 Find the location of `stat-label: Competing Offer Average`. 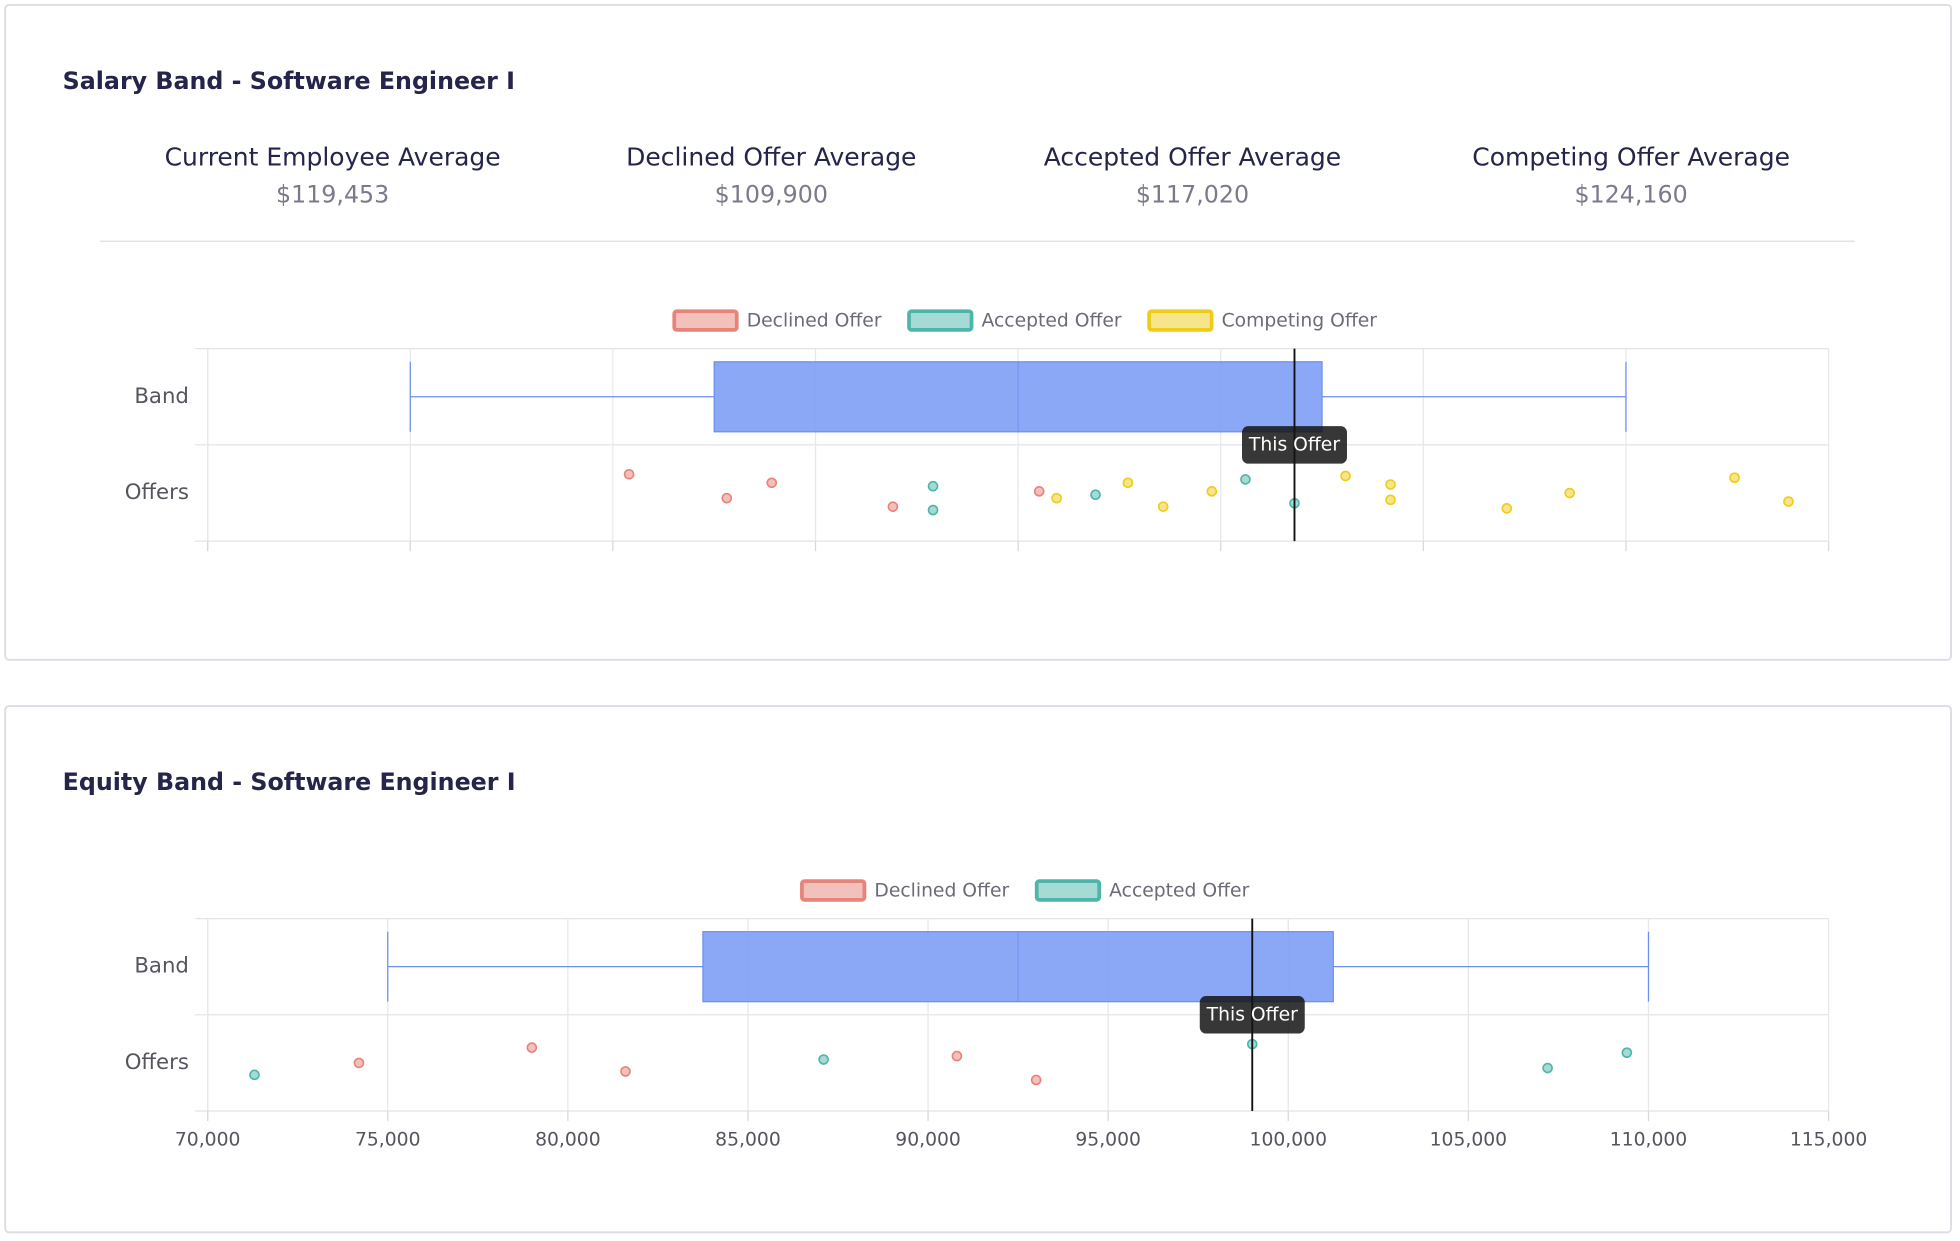

stat-label: Competing Offer Average is located at coordinates (1631, 157).